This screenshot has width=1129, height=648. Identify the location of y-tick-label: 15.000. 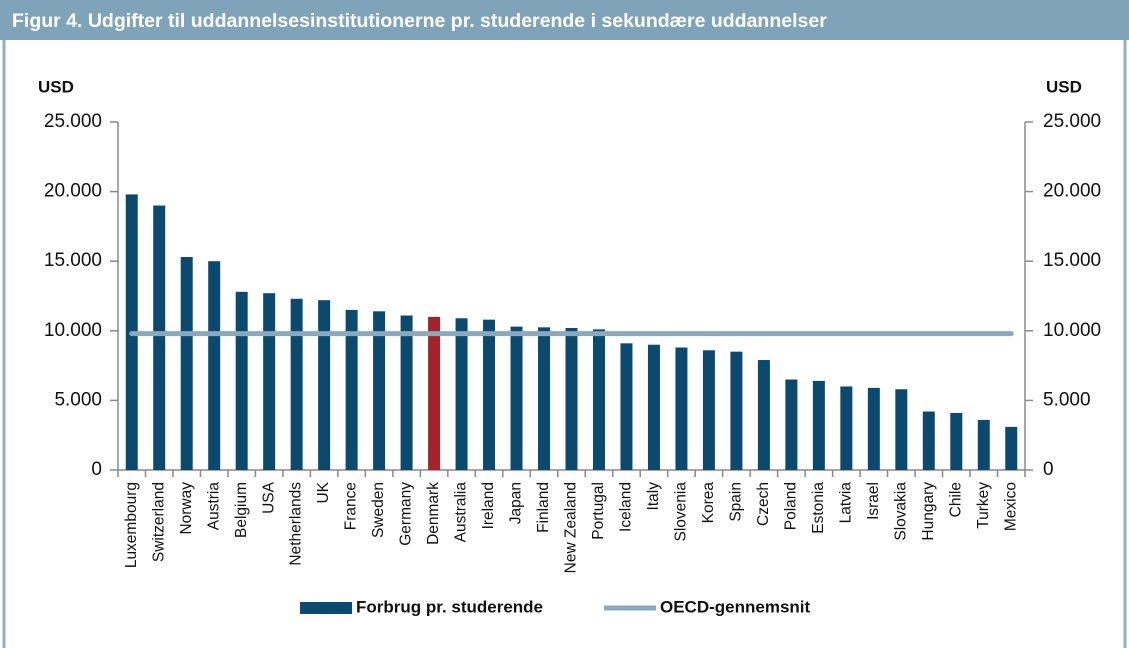
(73, 260).